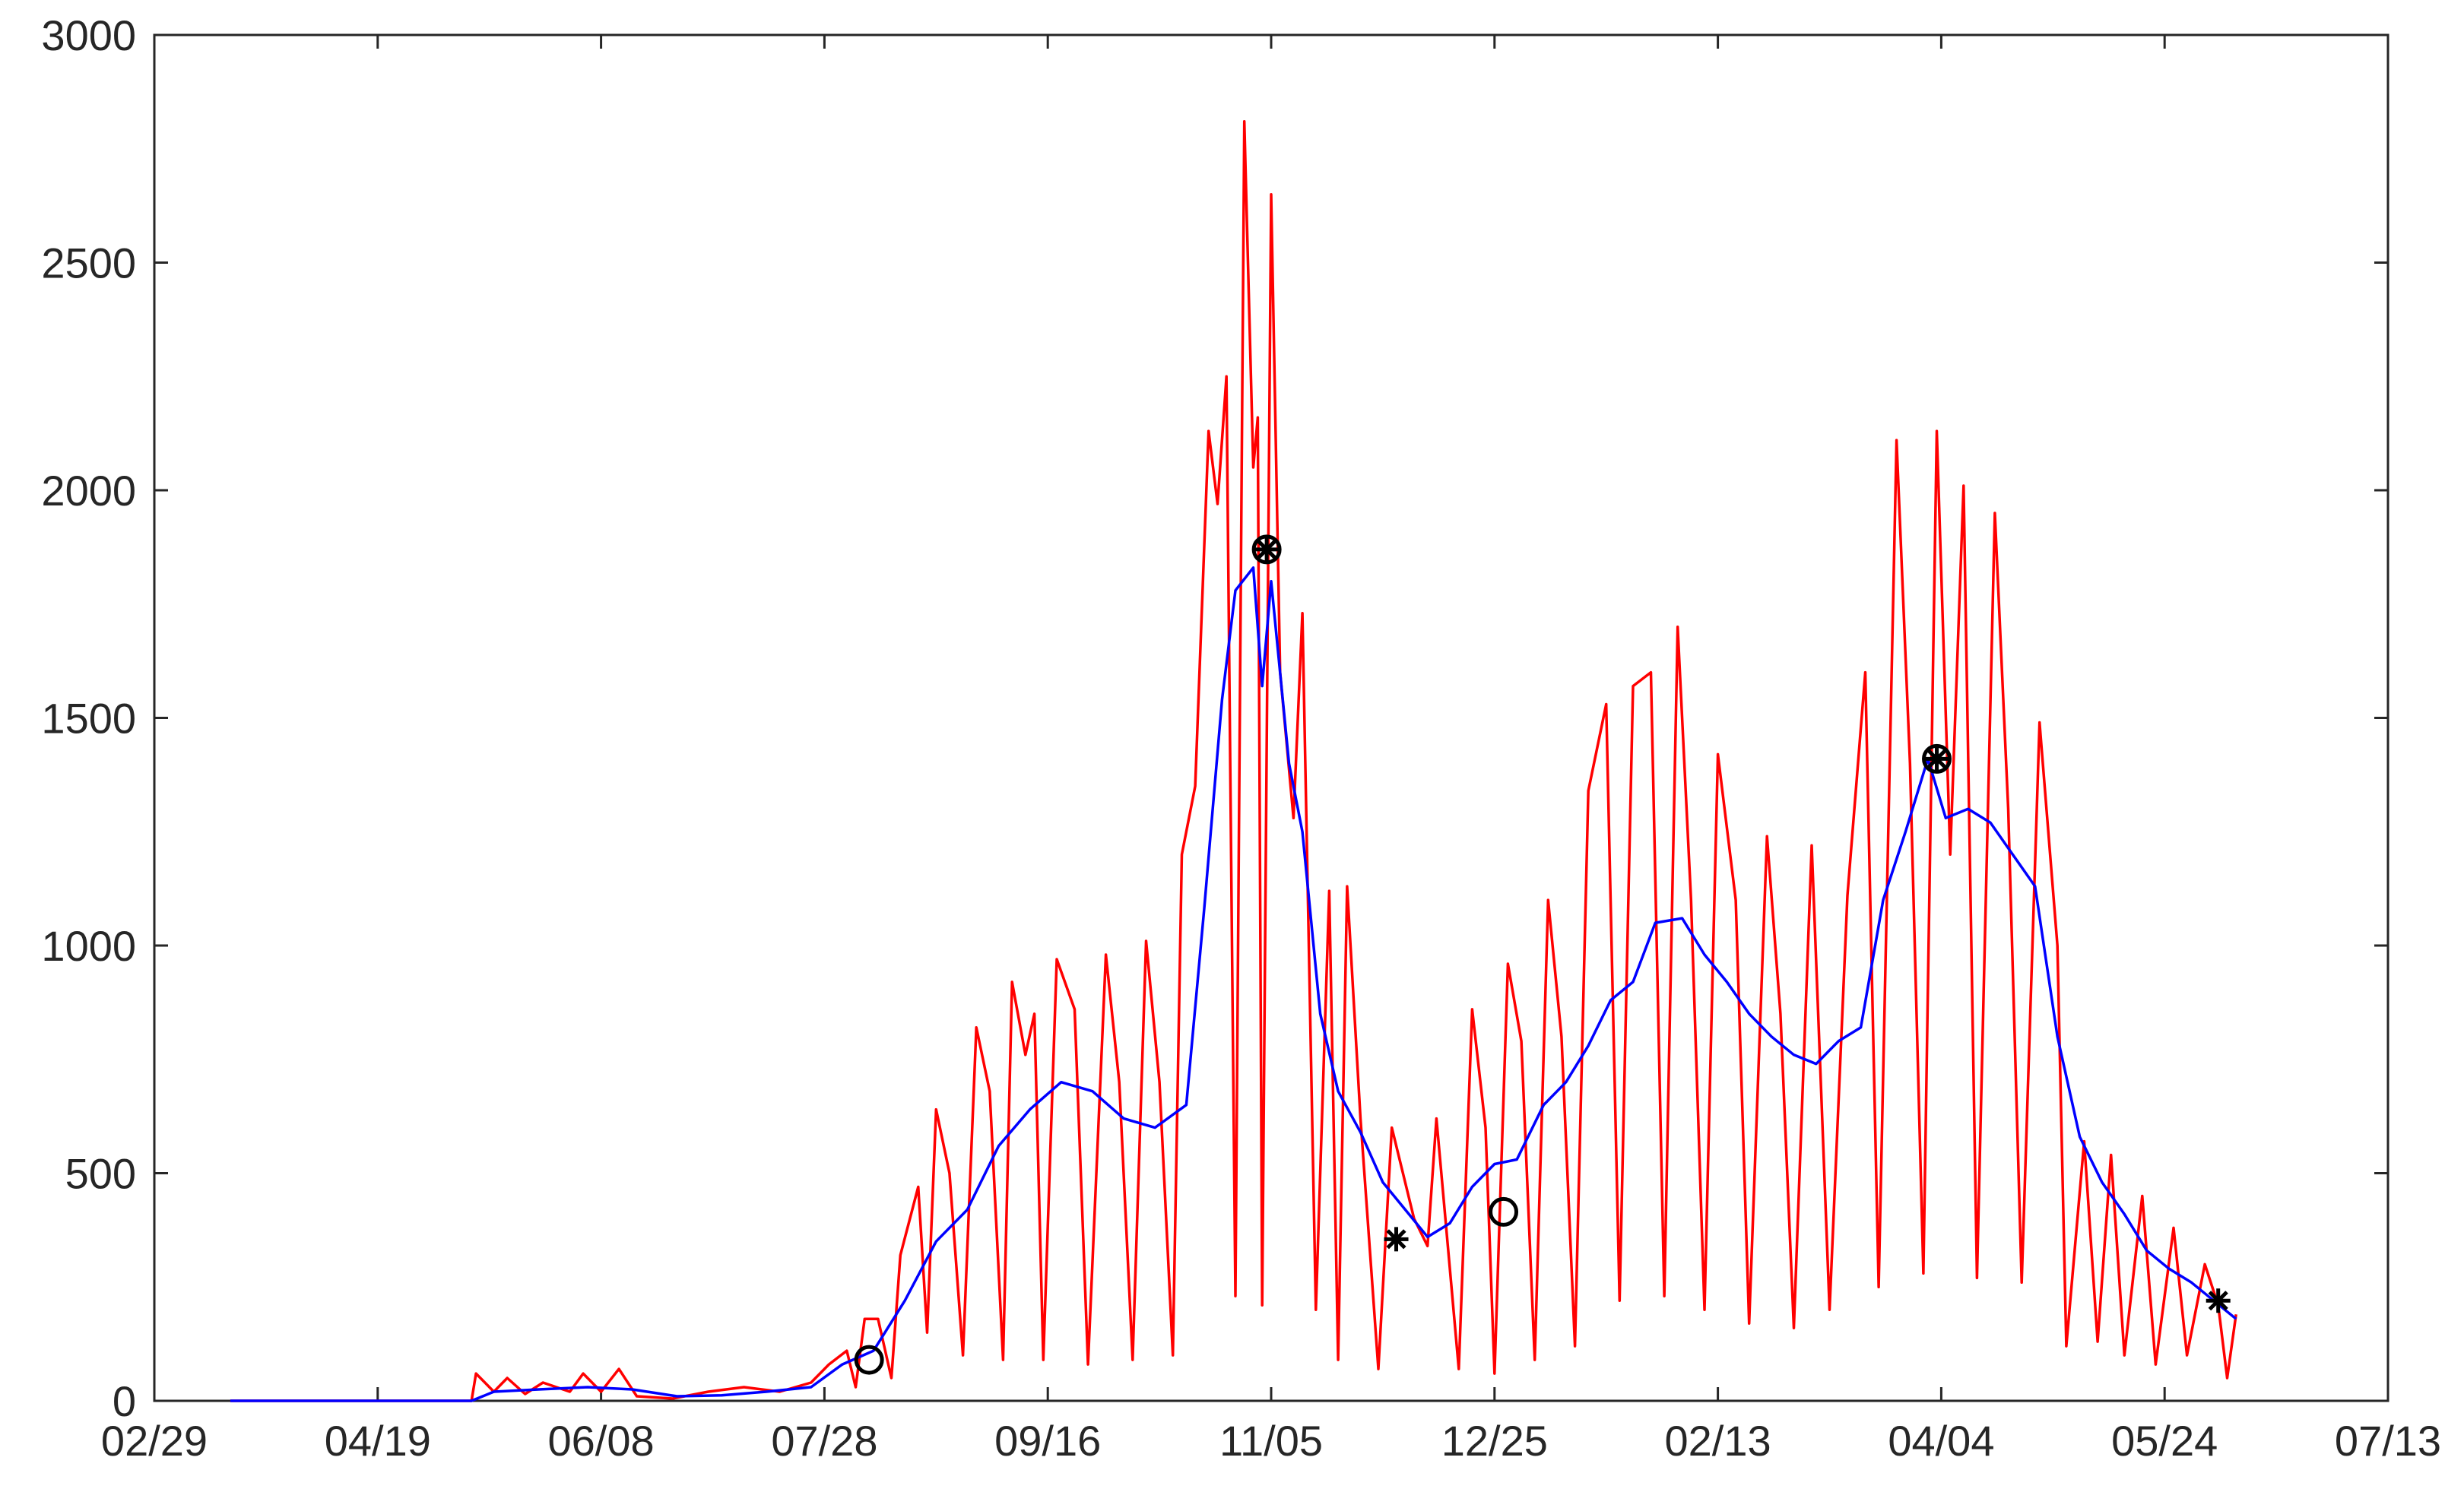  What do you see at coordinates (101, 1174) in the screenshot?
I see `y-tick-label: 500` at bounding box center [101, 1174].